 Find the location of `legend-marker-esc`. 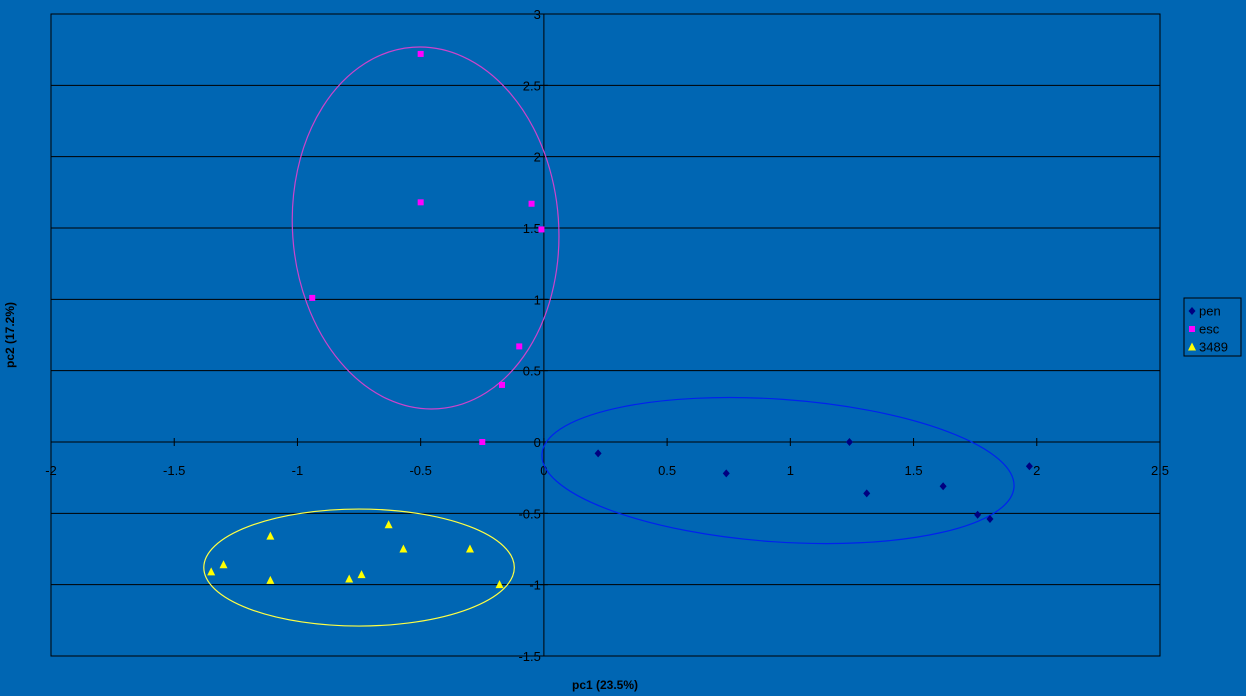

legend-marker-esc is located at coordinates (1192, 329).